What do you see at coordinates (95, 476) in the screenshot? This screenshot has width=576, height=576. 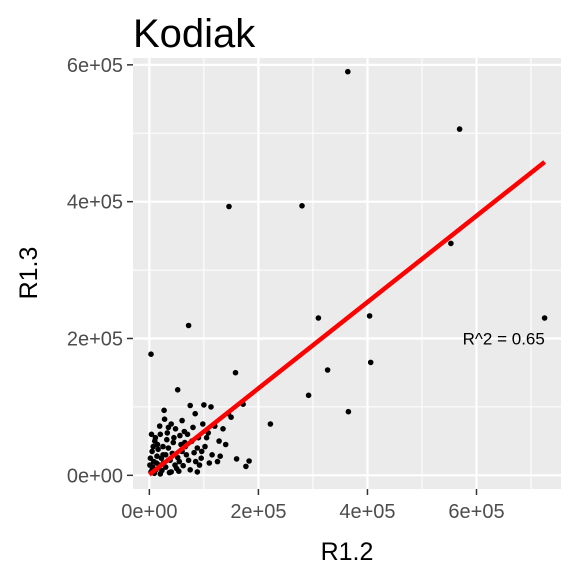 I see `y-tick-label: 0e+00` at bounding box center [95, 476].